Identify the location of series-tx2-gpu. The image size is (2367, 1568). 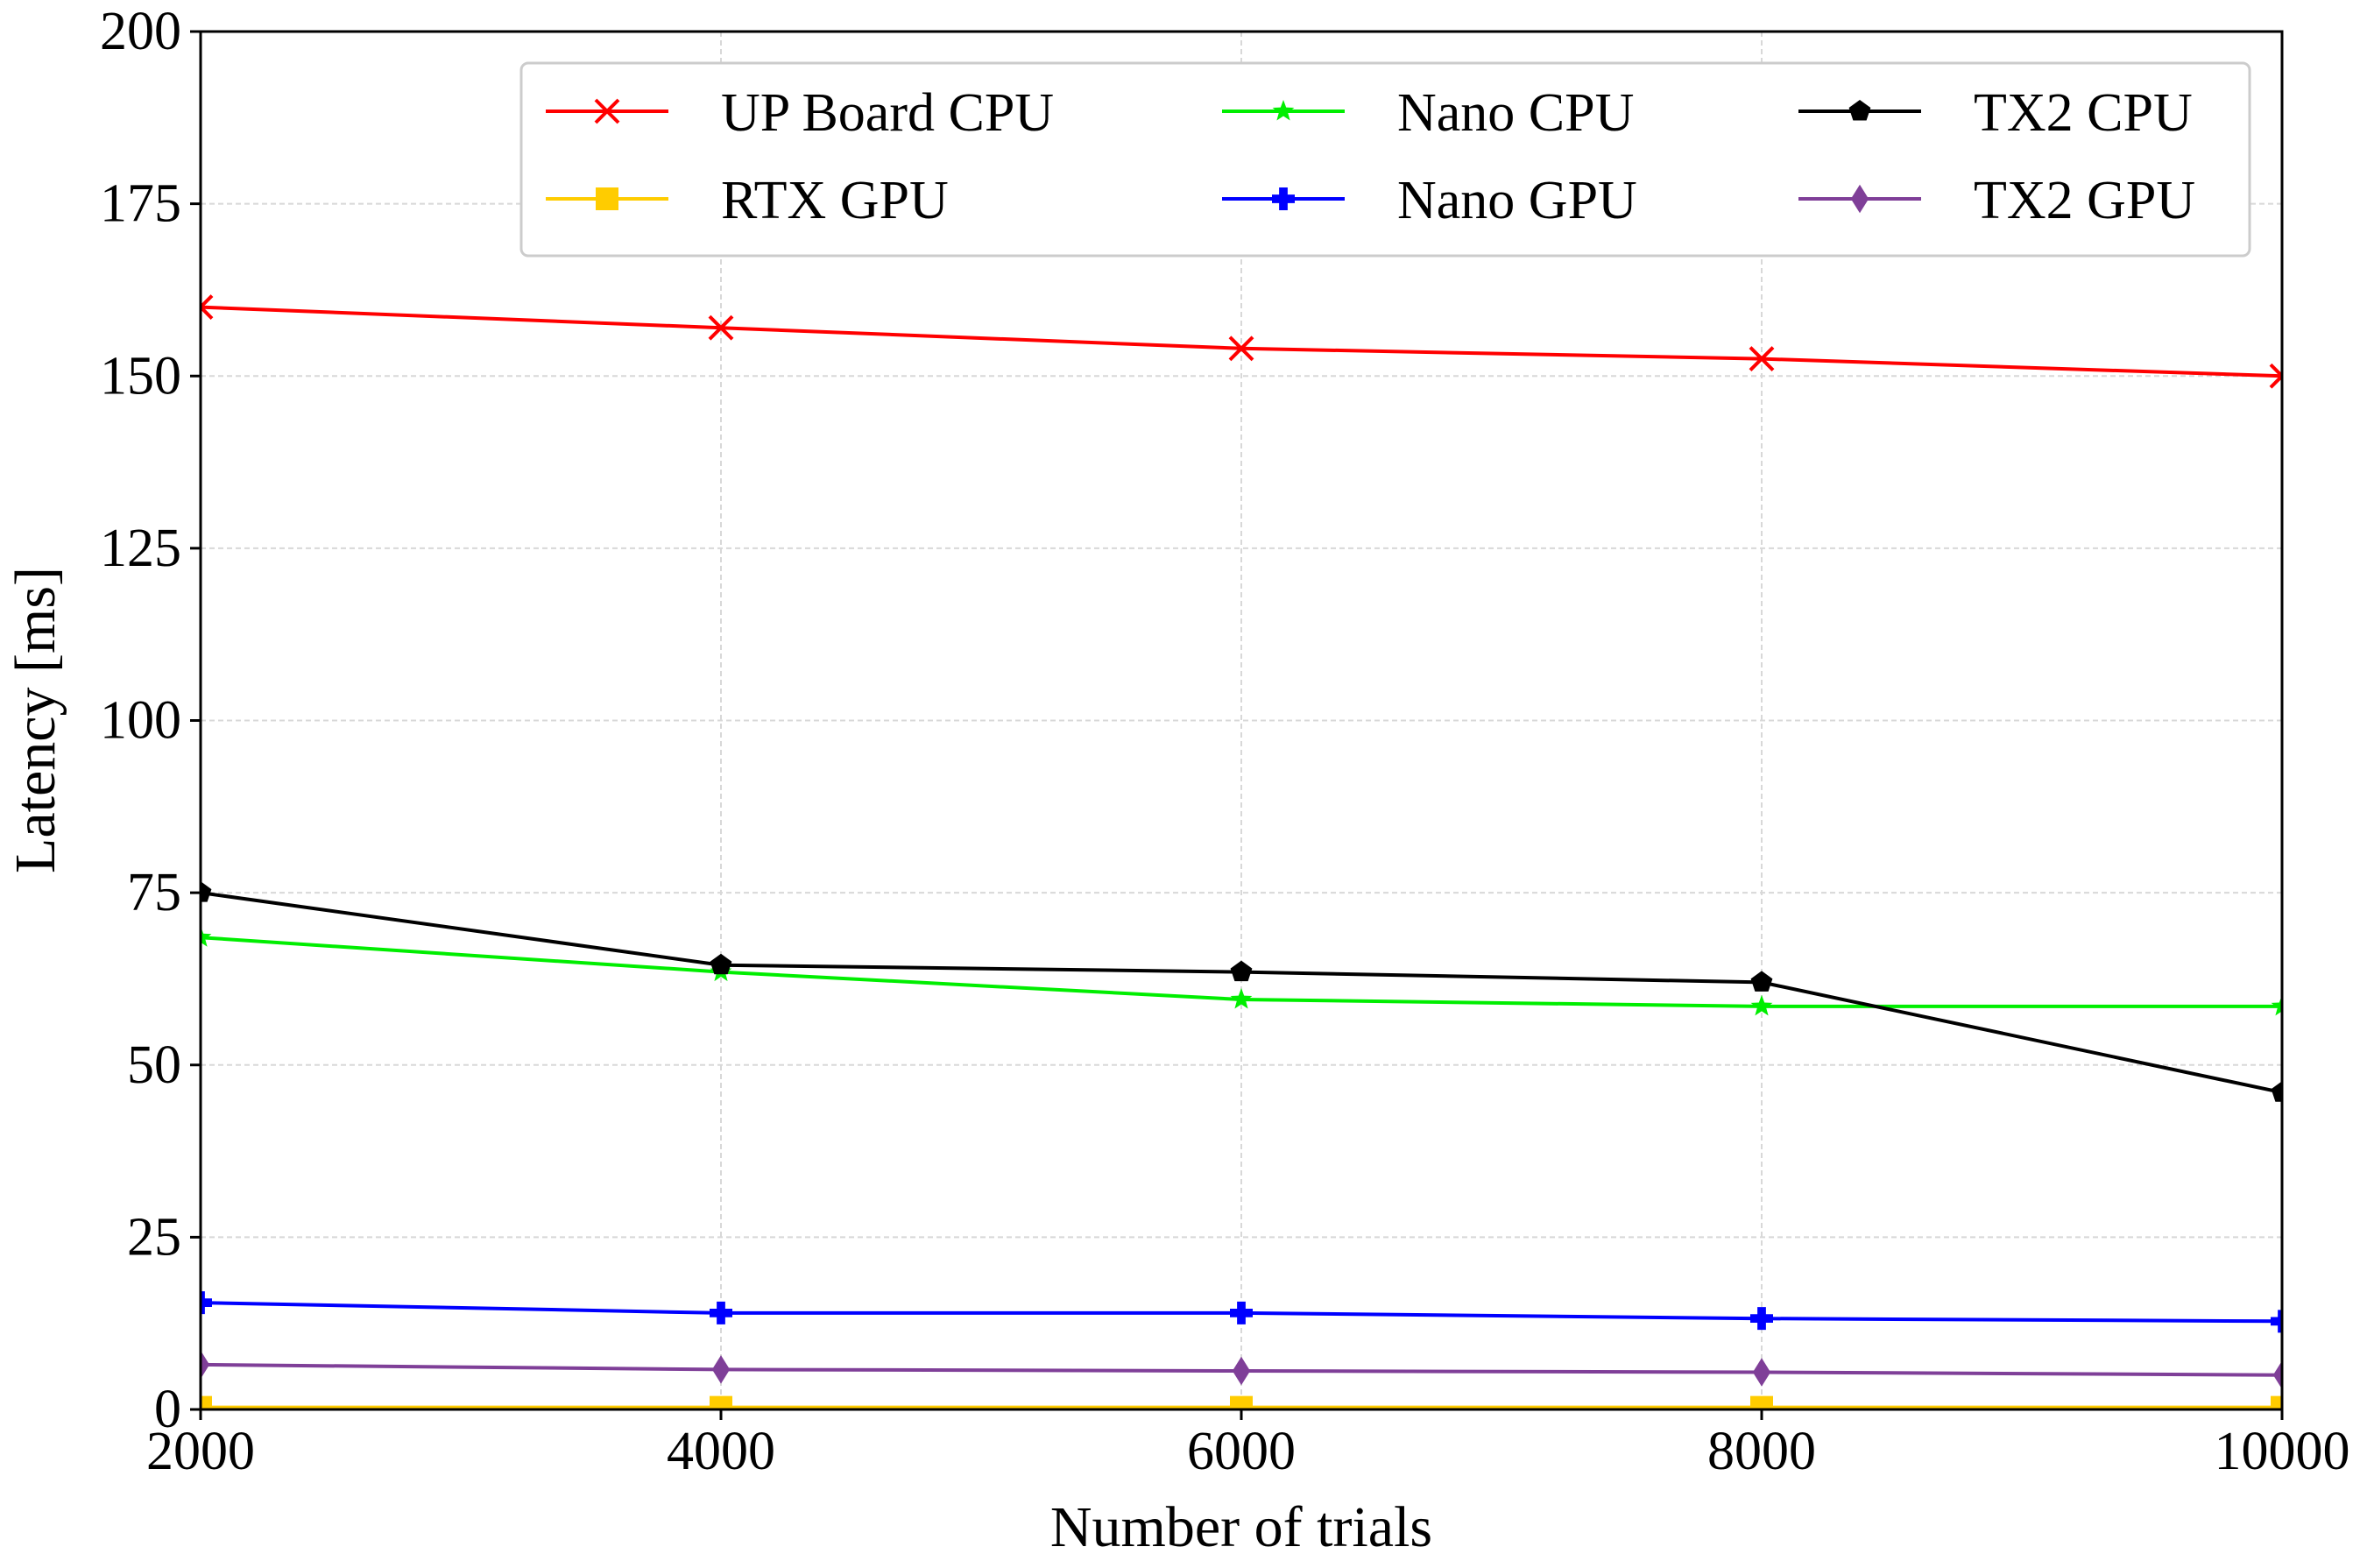
(1241, 1369).